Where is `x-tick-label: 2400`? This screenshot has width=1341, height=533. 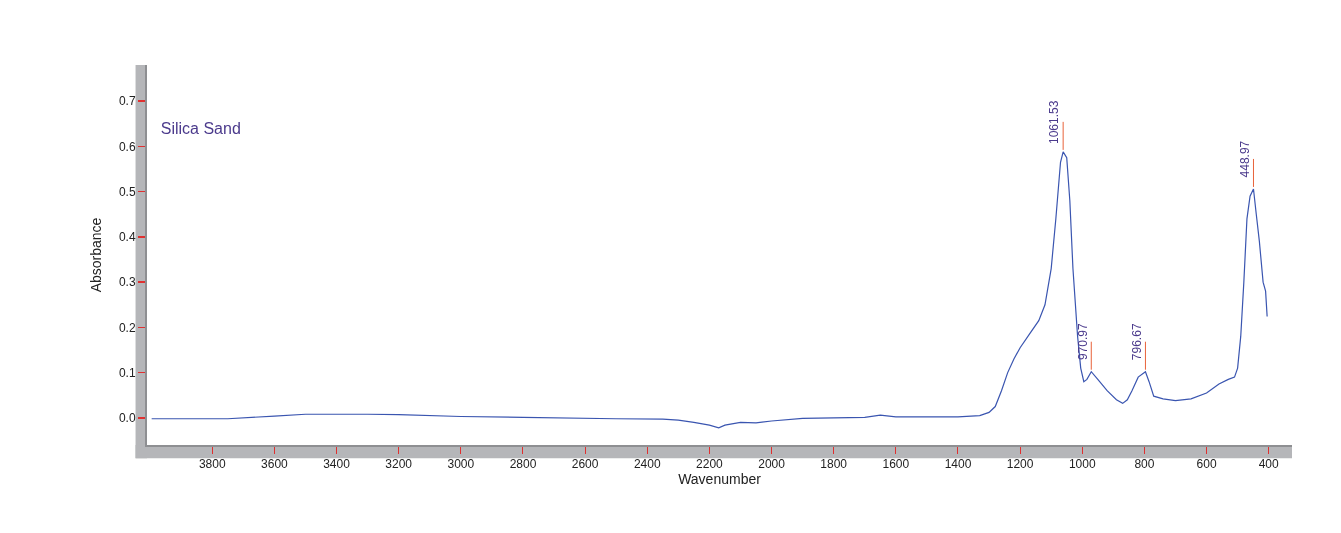
x-tick-label: 2400 is located at coordinates (647, 464).